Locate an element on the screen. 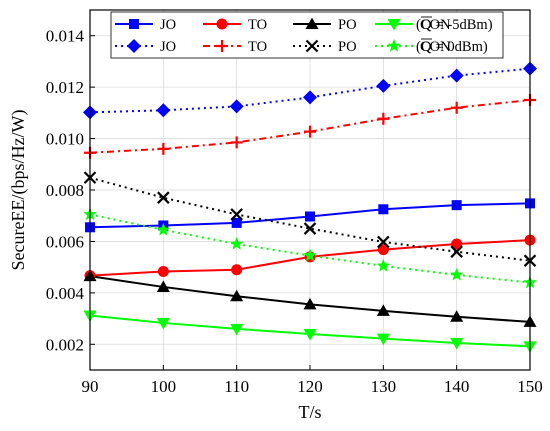  y-tick-label: 0.008 is located at coordinates (65, 190).